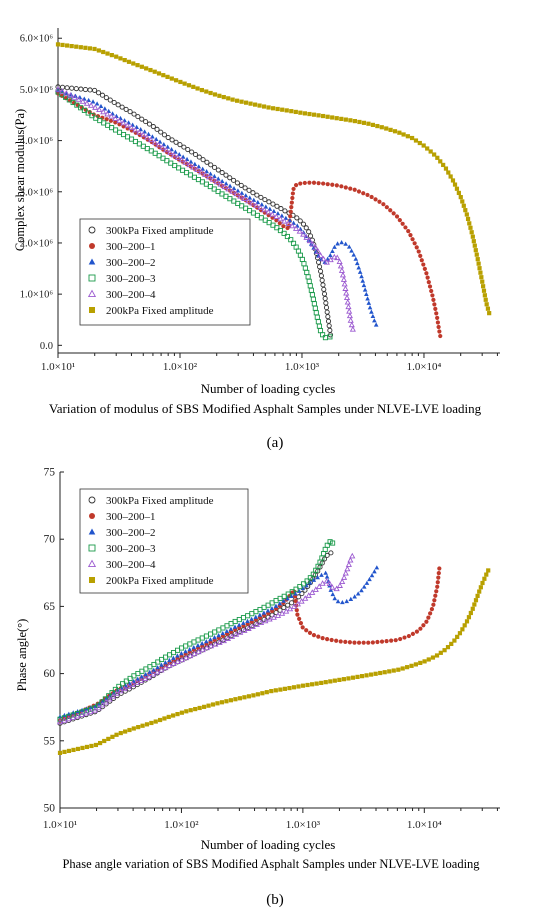 This screenshot has height=917, width=550. What do you see at coordinates (302, 367) in the screenshot?
I see `x-tick-label-a: 1.0×10³` at bounding box center [302, 367].